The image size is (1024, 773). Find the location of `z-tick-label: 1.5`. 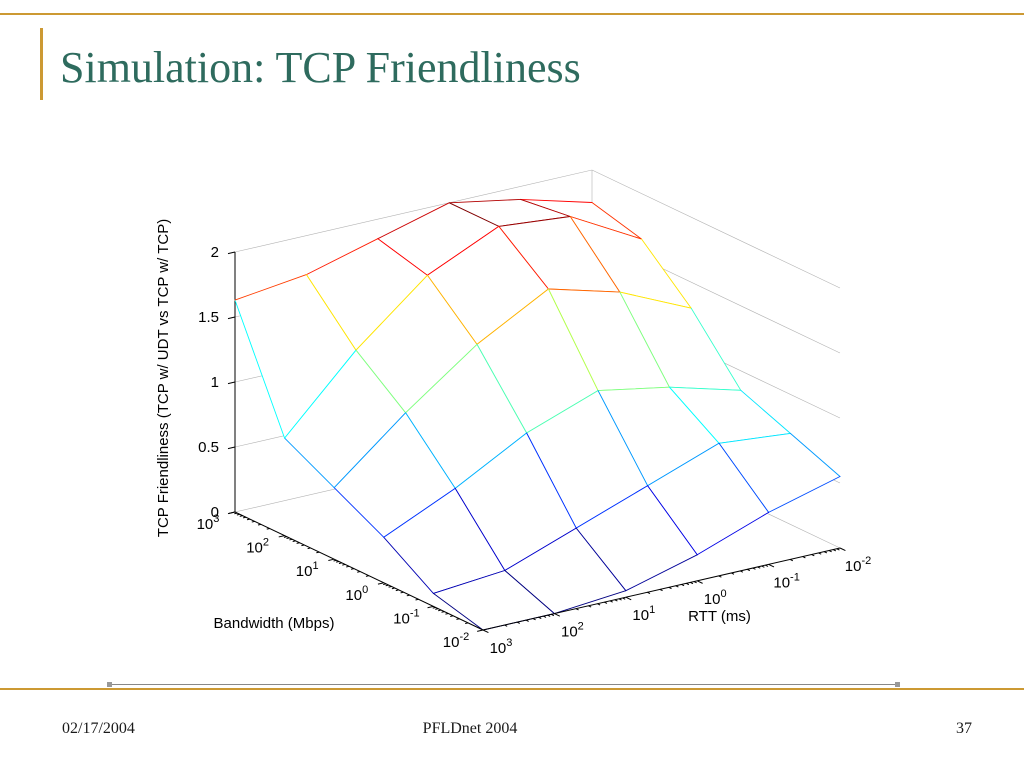

z-tick-label: 1.5 is located at coordinates (208, 317).